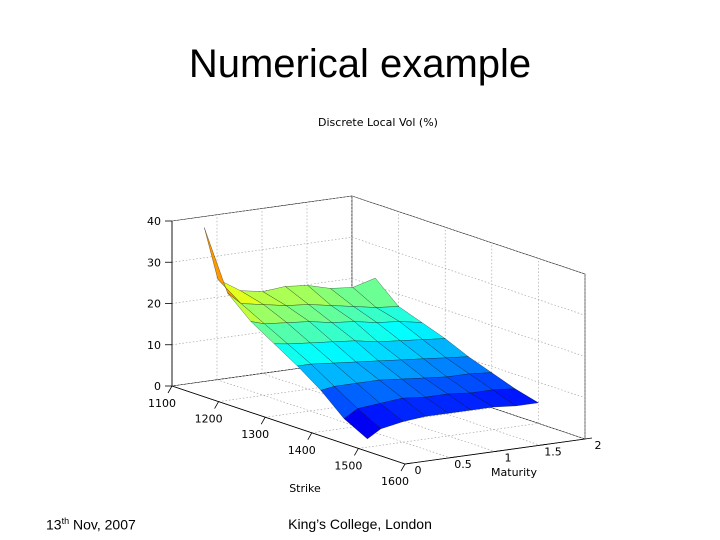  I want to click on gridline-maturity, so click(333, 419).